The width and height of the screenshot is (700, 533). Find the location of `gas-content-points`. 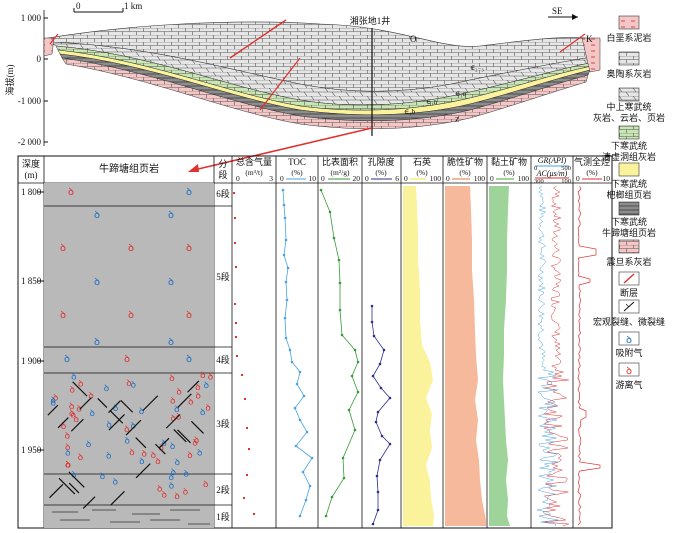

gas-content-points is located at coordinates (244, 353).